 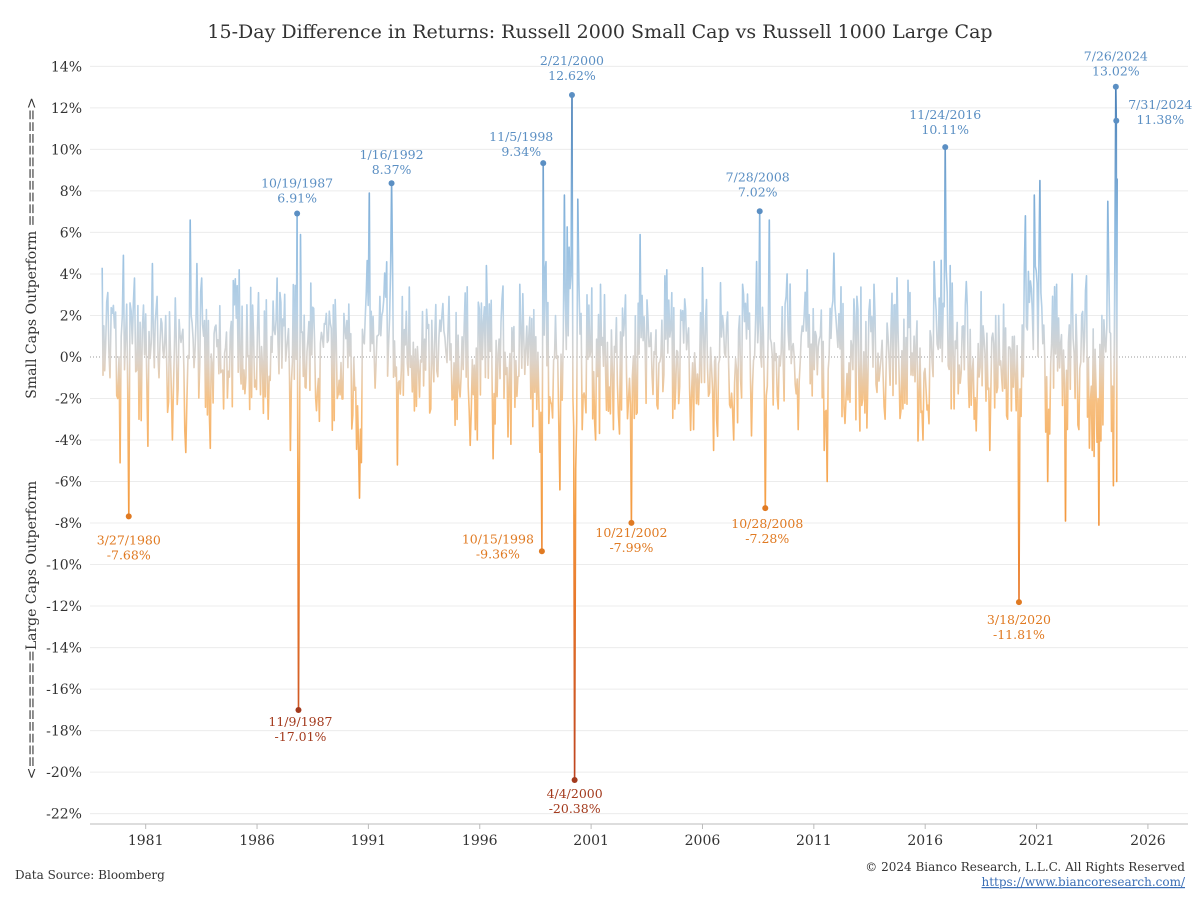 What do you see at coordinates (392, 169) in the screenshot?
I see `annotation-value: 8.37%` at bounding box center [392, 169].